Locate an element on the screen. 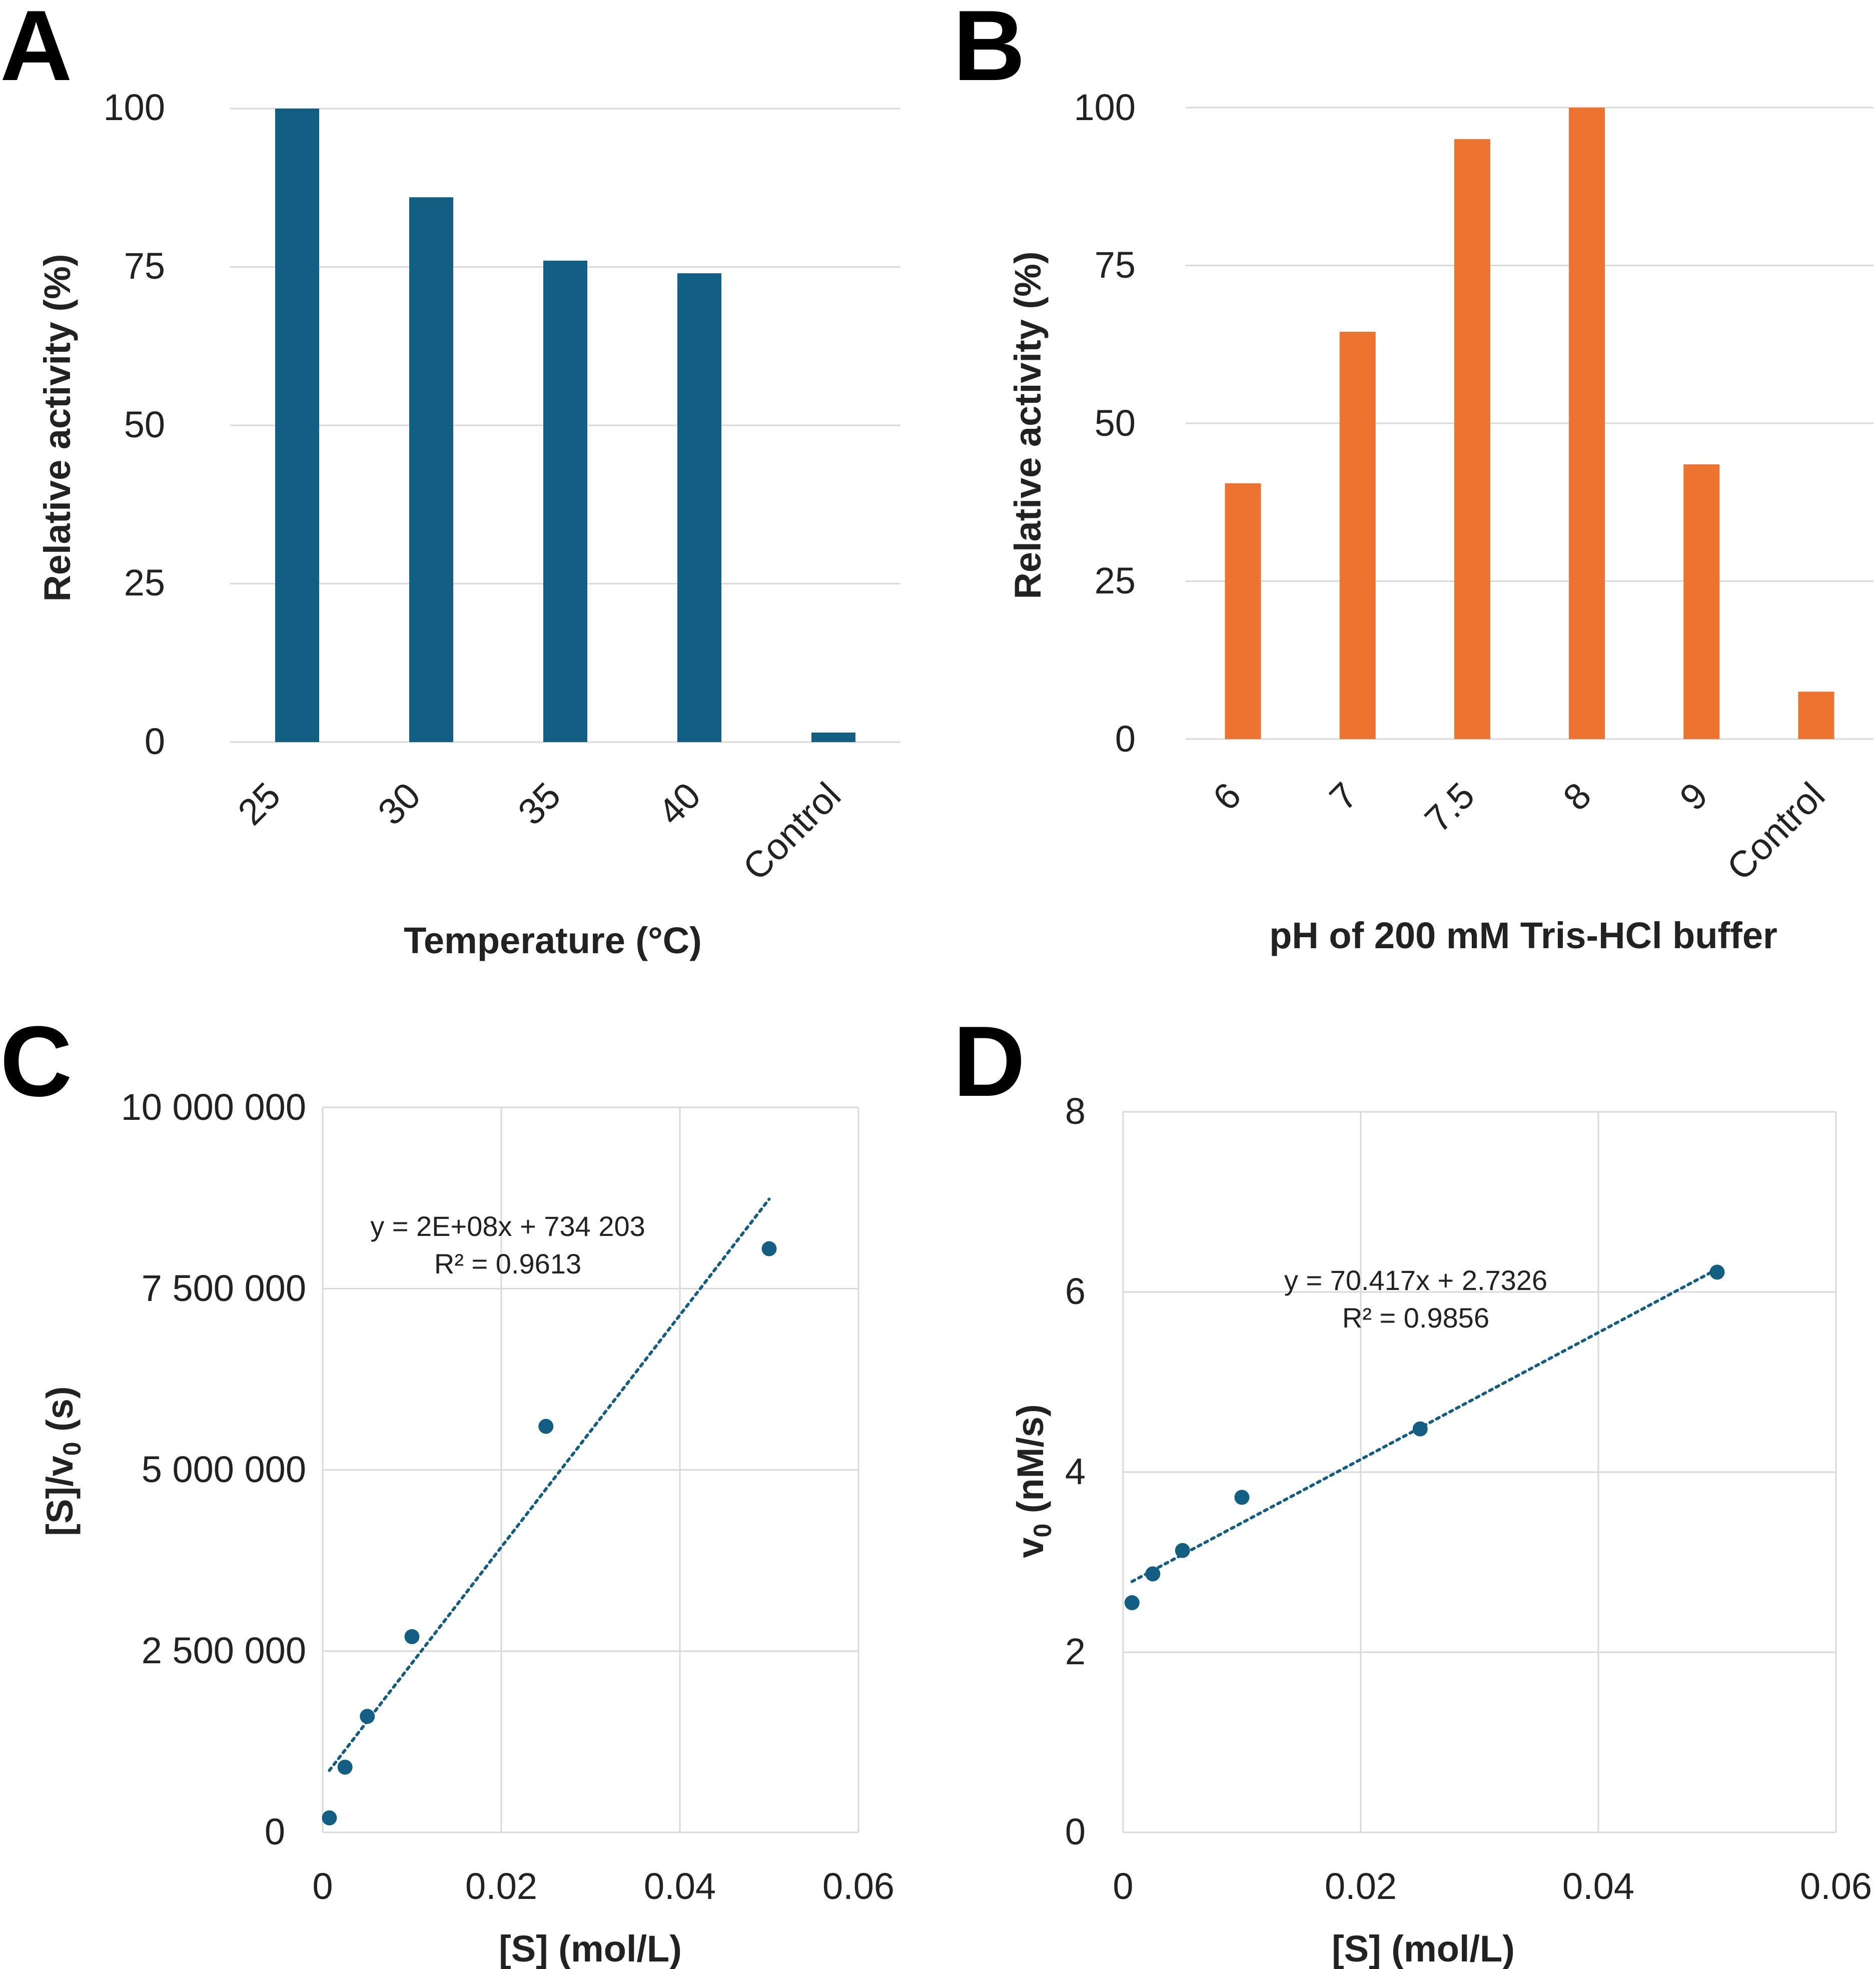  panel-a-y-tick-100: 100 is located at coordinates (134, 107).